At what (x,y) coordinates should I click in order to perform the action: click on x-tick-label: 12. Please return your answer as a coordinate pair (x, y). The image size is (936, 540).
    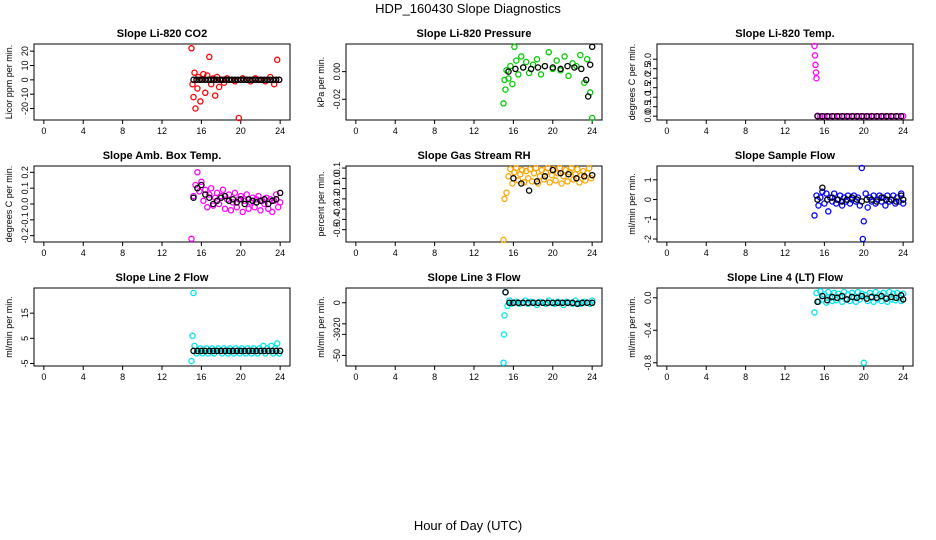
    Looking at the image, I should click on (785, 253).